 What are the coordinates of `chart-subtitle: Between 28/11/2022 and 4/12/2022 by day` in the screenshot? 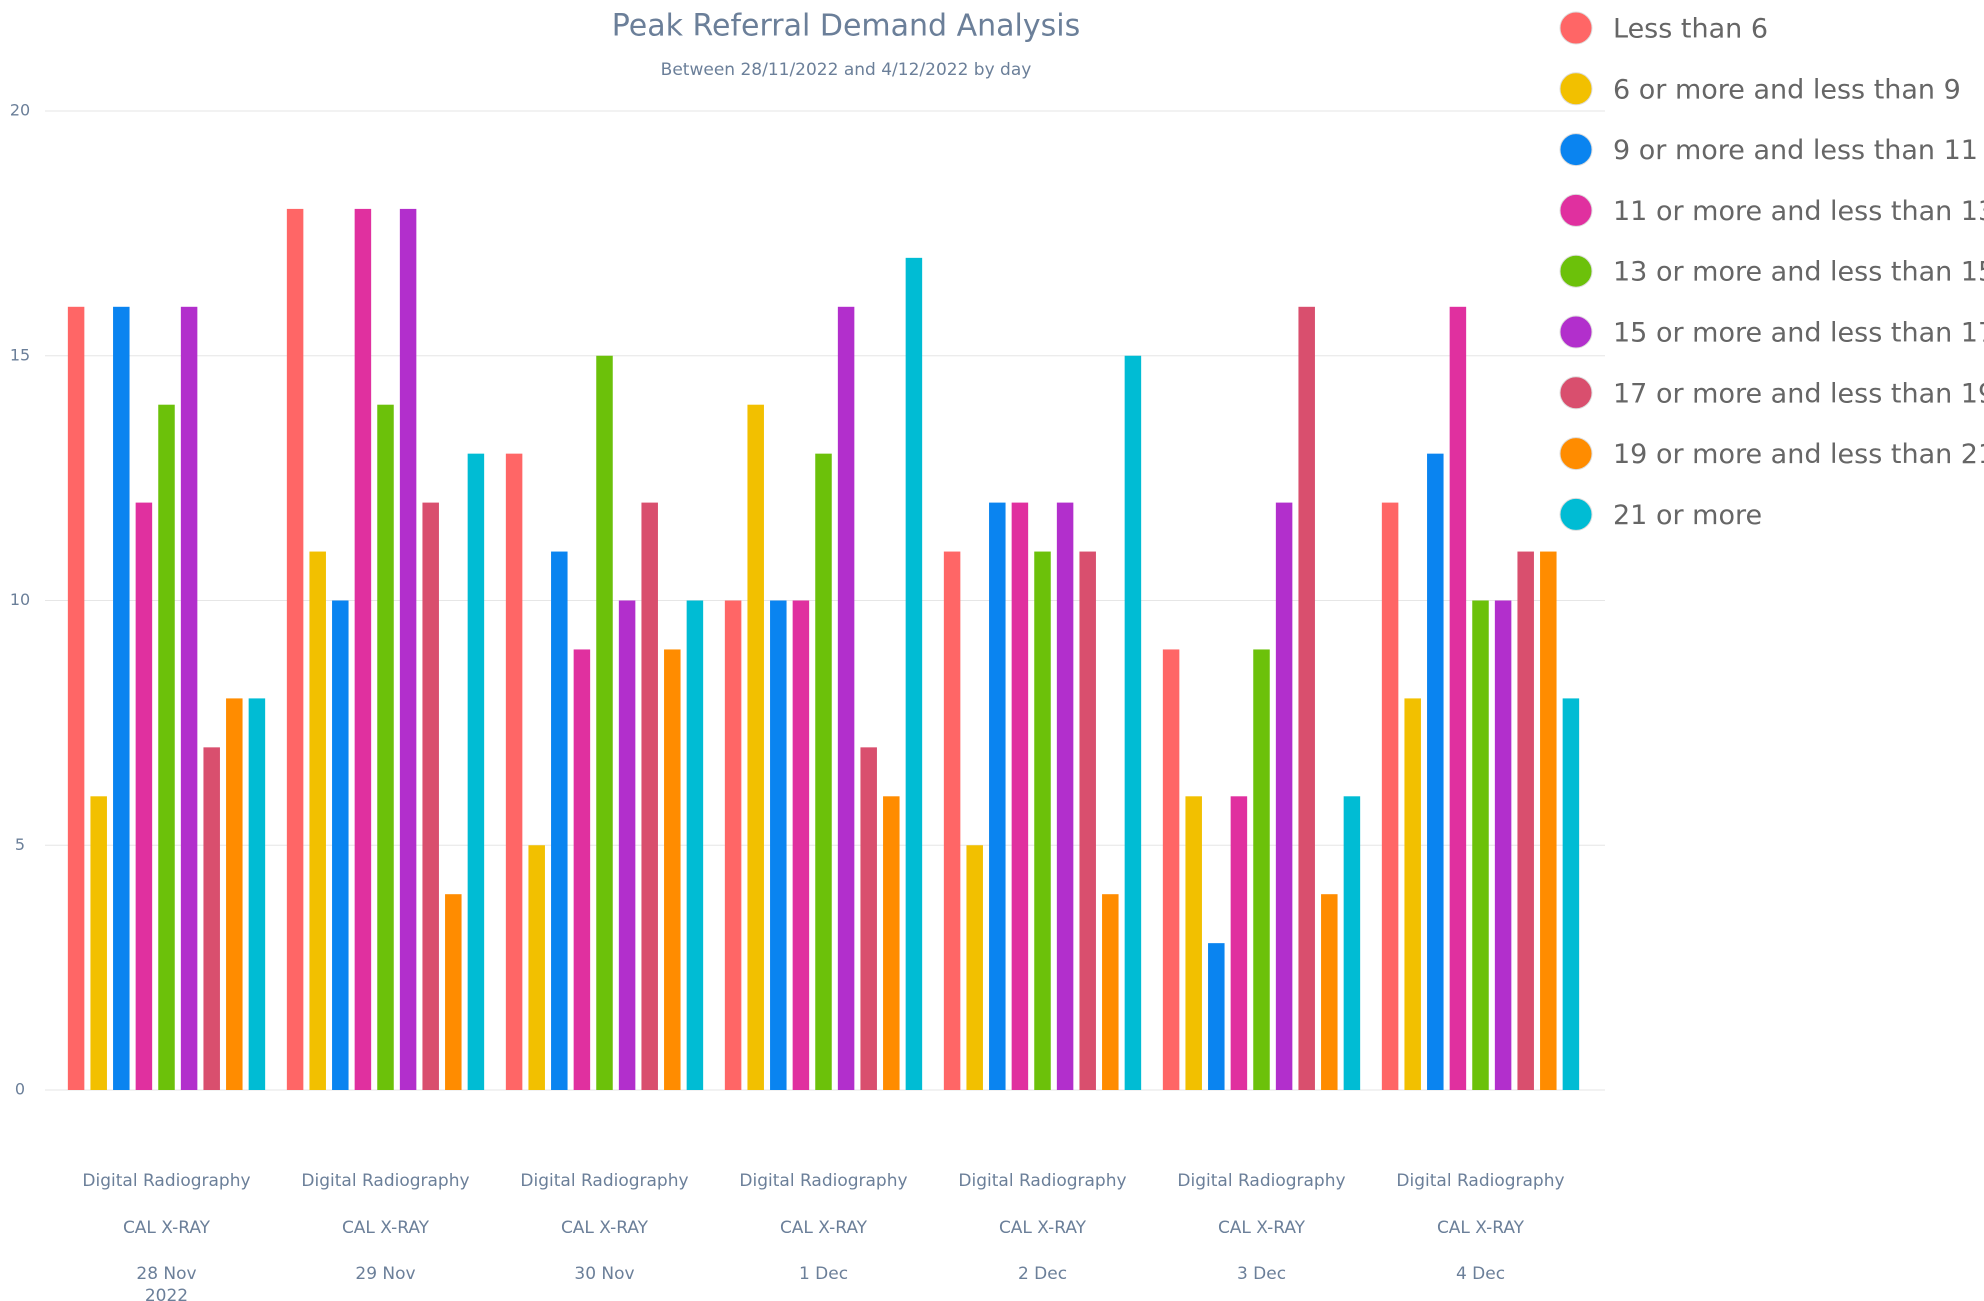 It's located at (846, 70).